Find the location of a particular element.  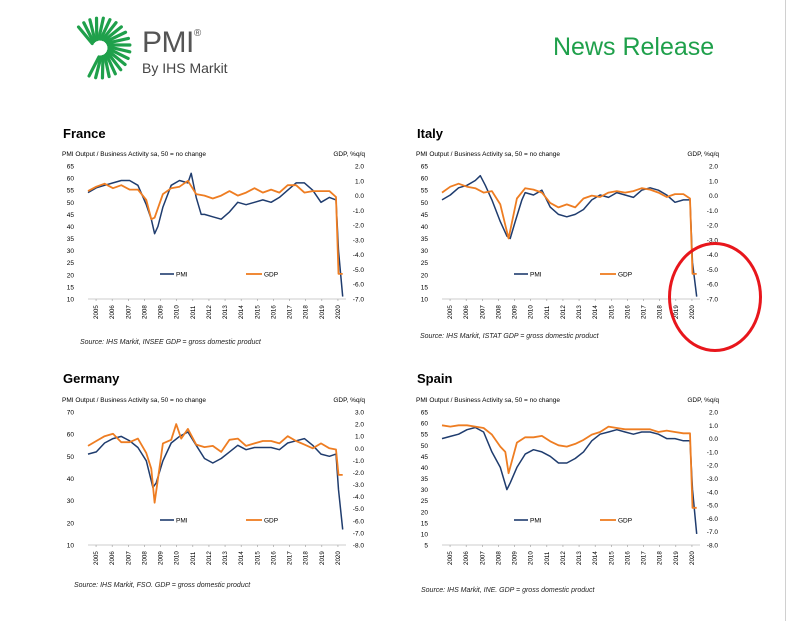

left-tick-label: 55 is located at coordinates (425, 191).